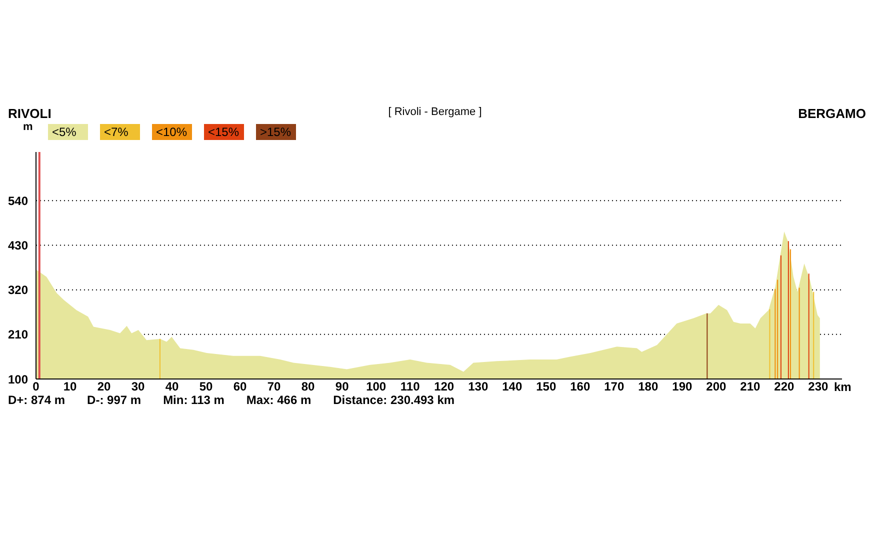 The height and width of the screenshot is (540, 870). What do you see at coordinates (394, 400) in the screenshot?
I see `text: Distance: 230.493 km` at bounding box center [394, 400].